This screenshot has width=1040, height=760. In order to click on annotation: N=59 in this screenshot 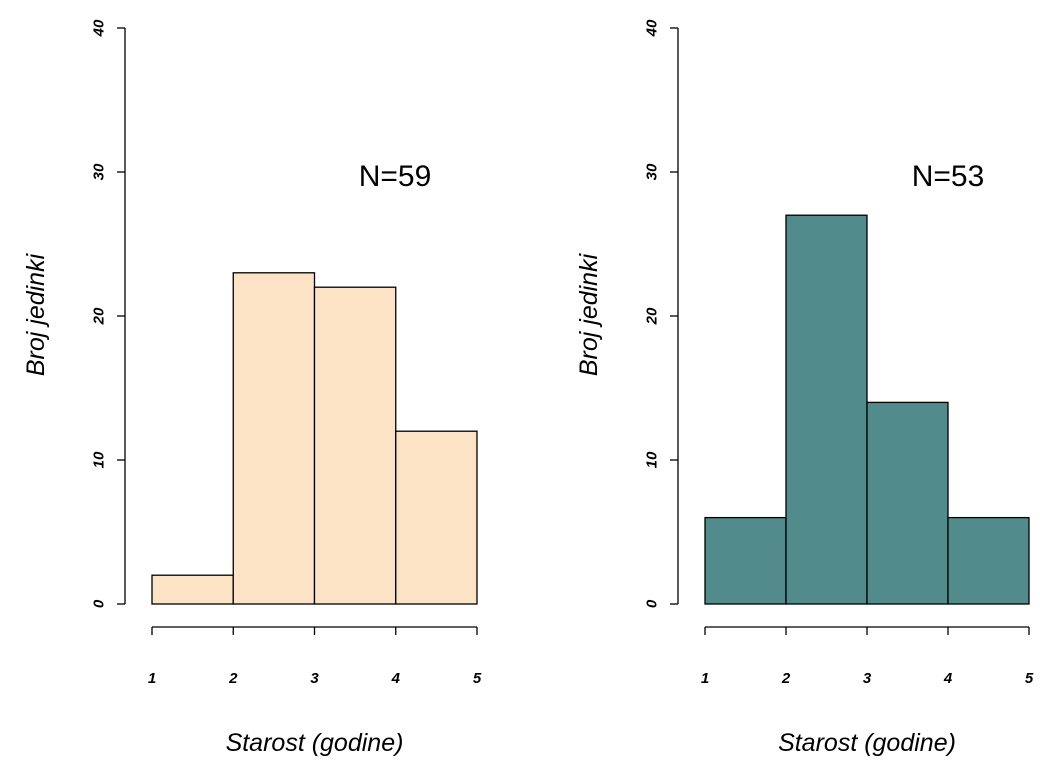, I will do `click(395, 176)`.